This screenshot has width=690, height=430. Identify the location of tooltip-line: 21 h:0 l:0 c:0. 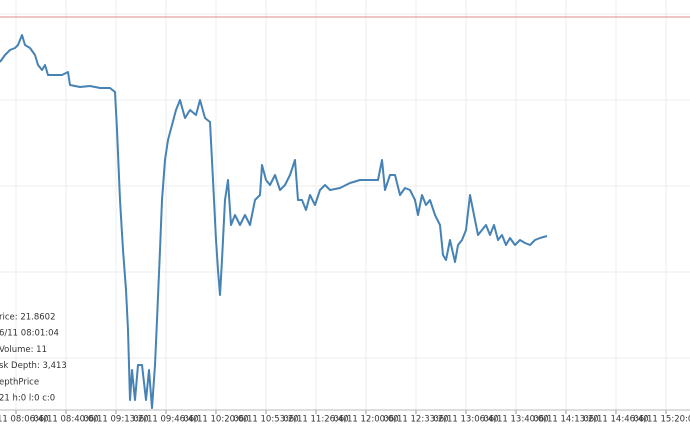
(27, 399).